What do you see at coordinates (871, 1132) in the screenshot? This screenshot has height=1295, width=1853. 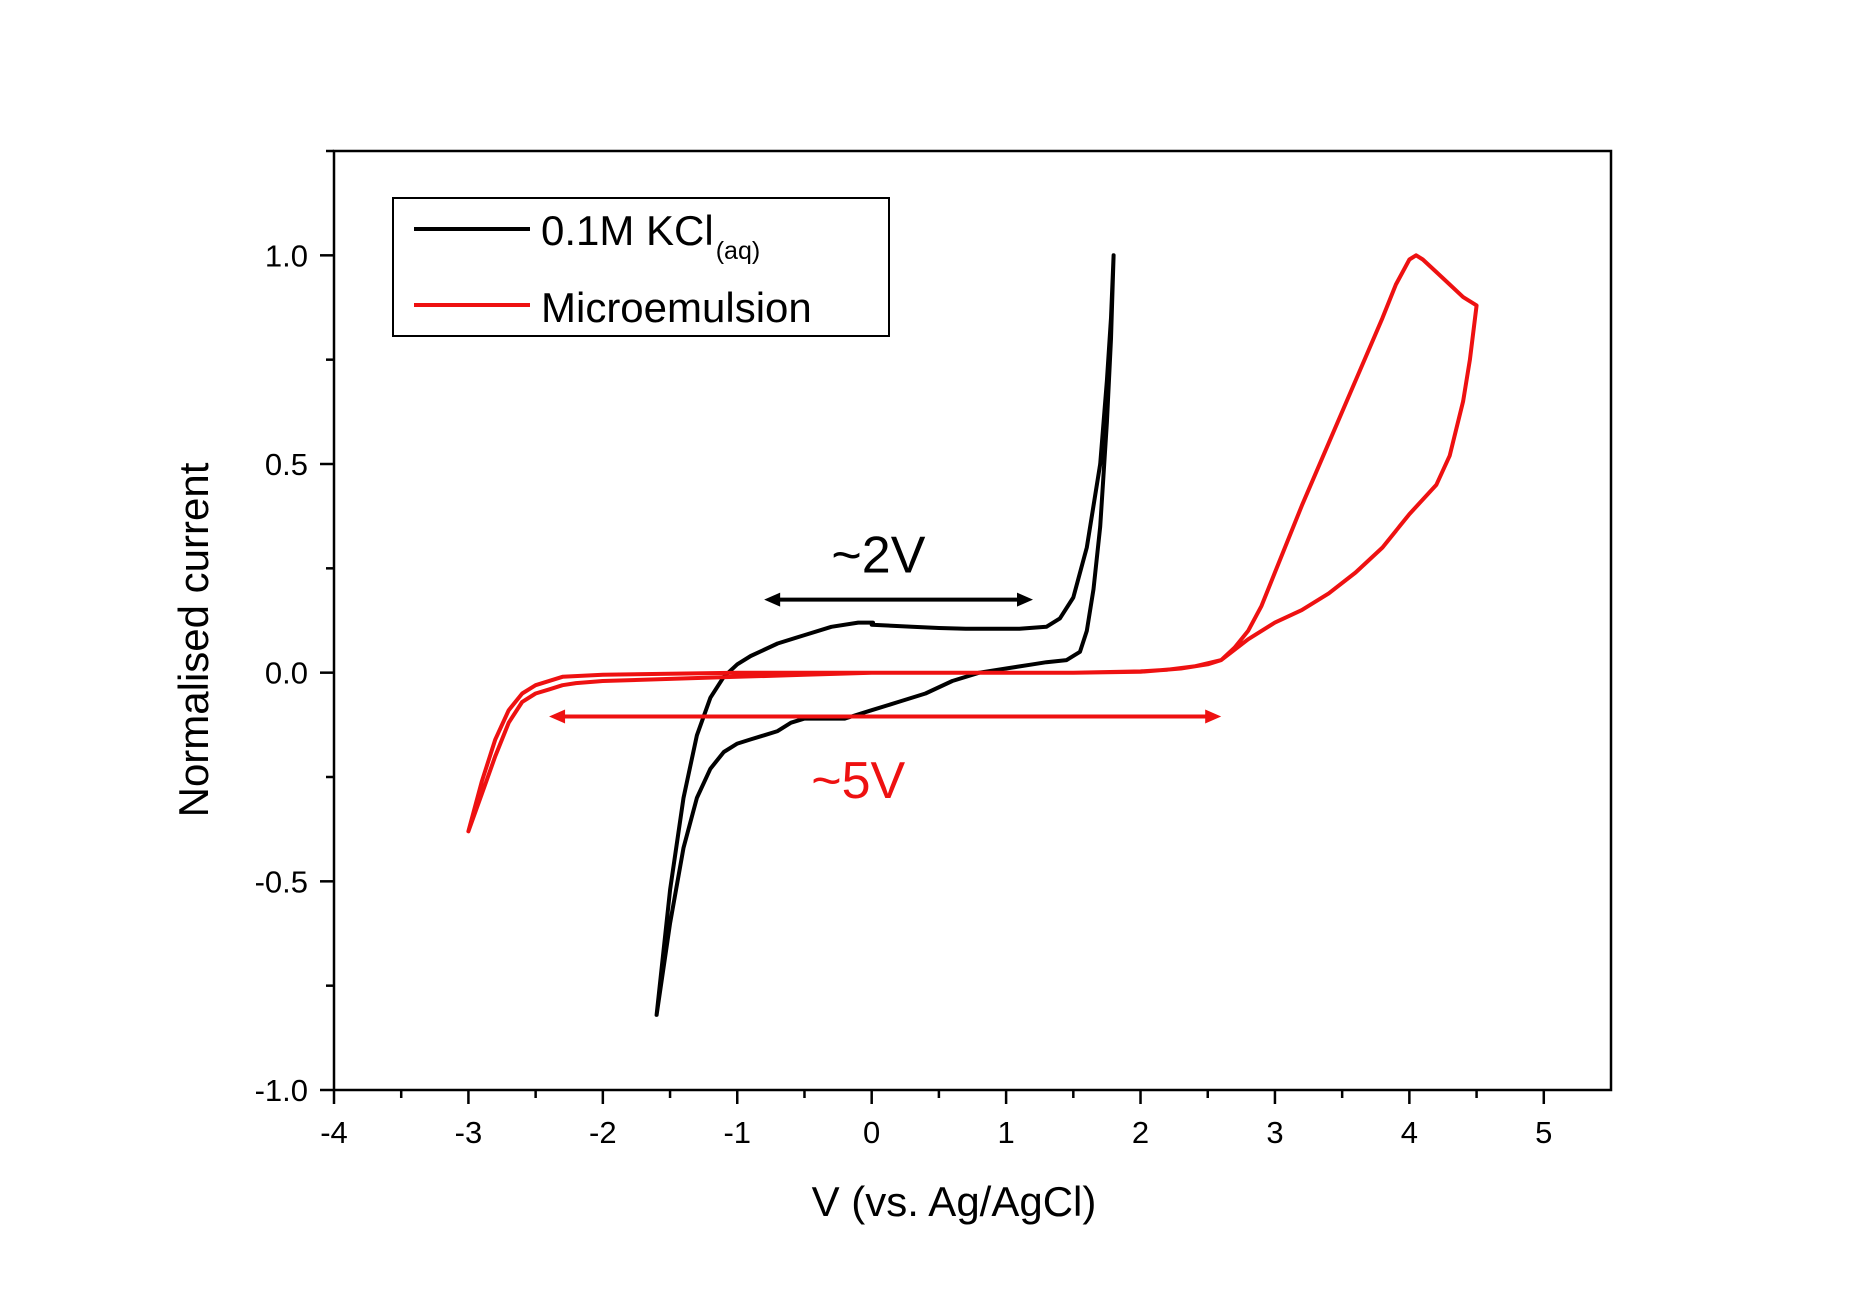 I see `x-tick-label: 0` at bounding box center [871, 1132].